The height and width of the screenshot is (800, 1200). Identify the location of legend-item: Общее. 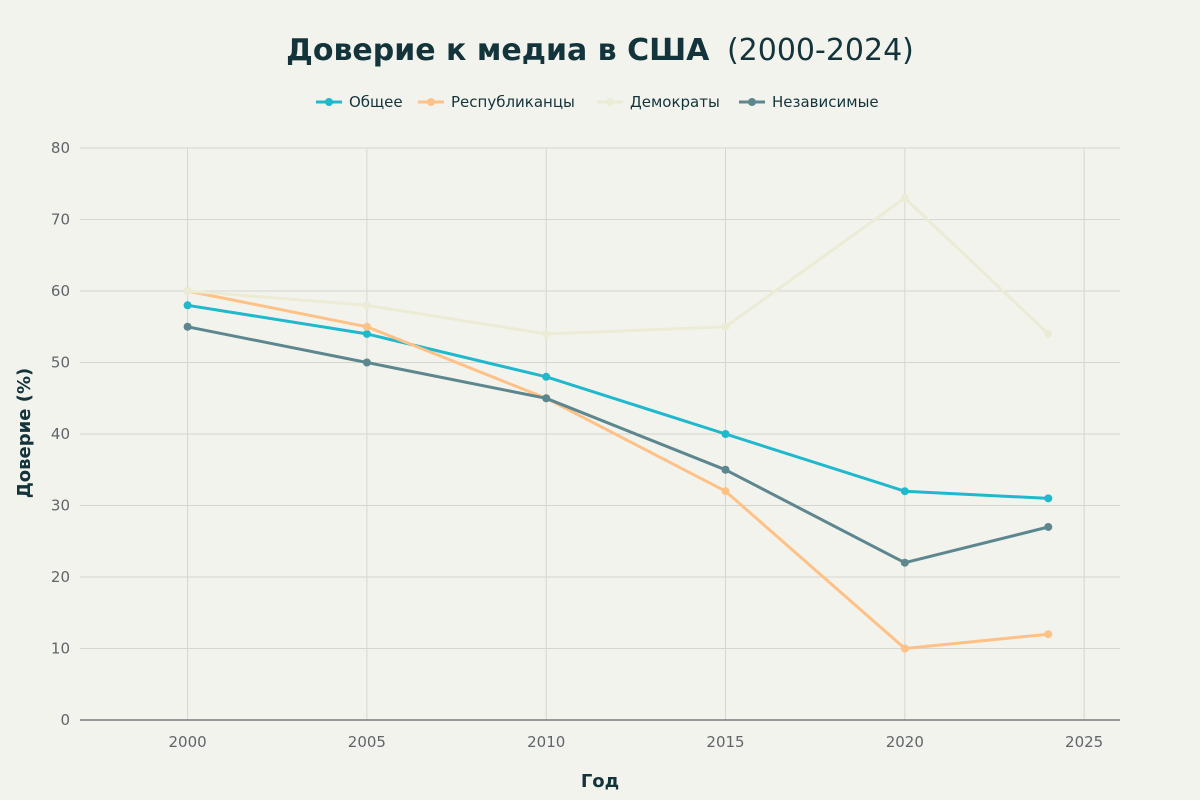
(359, 102).